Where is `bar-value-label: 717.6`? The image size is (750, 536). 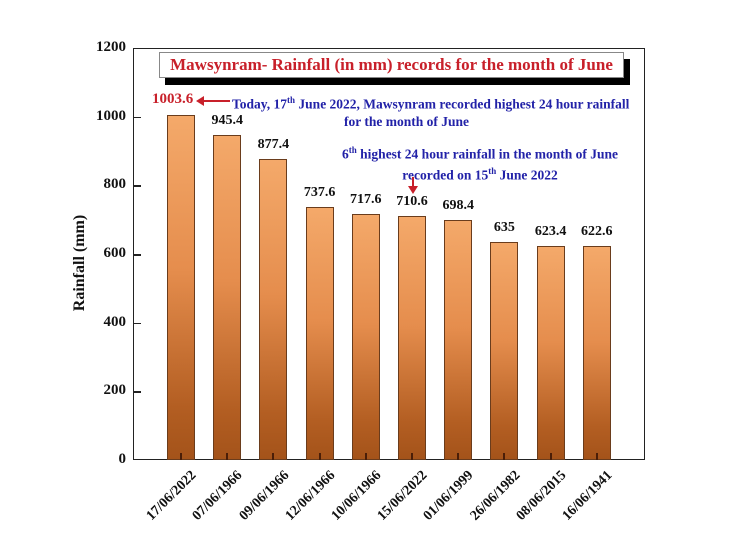 bar-value-label: 717.6 is located at coordinates (366, 199).